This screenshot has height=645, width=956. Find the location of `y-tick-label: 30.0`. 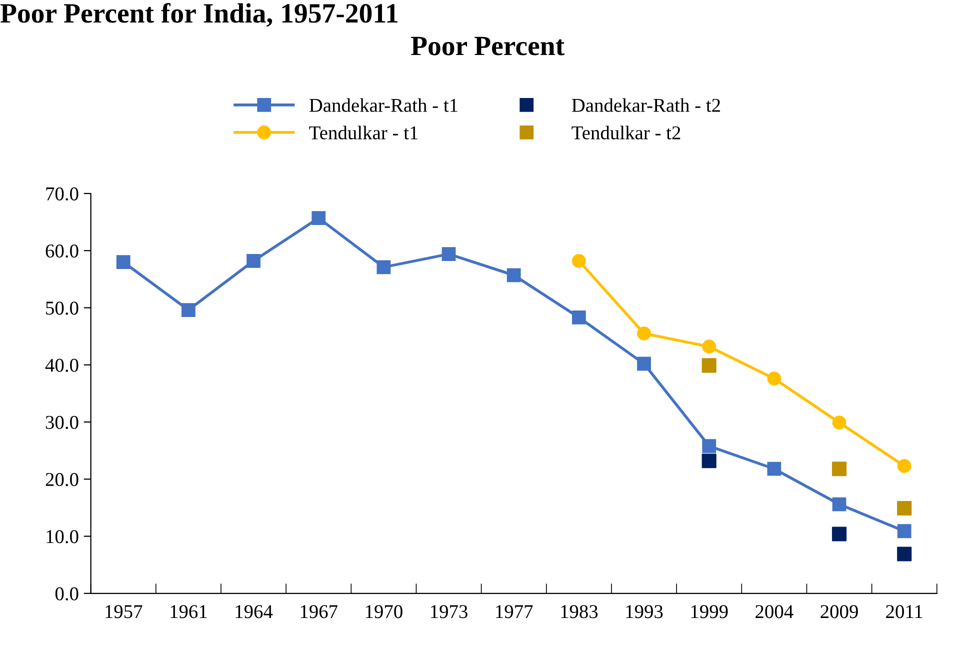

y-tick-label: 30.0 is located at coordinates (62, 423).